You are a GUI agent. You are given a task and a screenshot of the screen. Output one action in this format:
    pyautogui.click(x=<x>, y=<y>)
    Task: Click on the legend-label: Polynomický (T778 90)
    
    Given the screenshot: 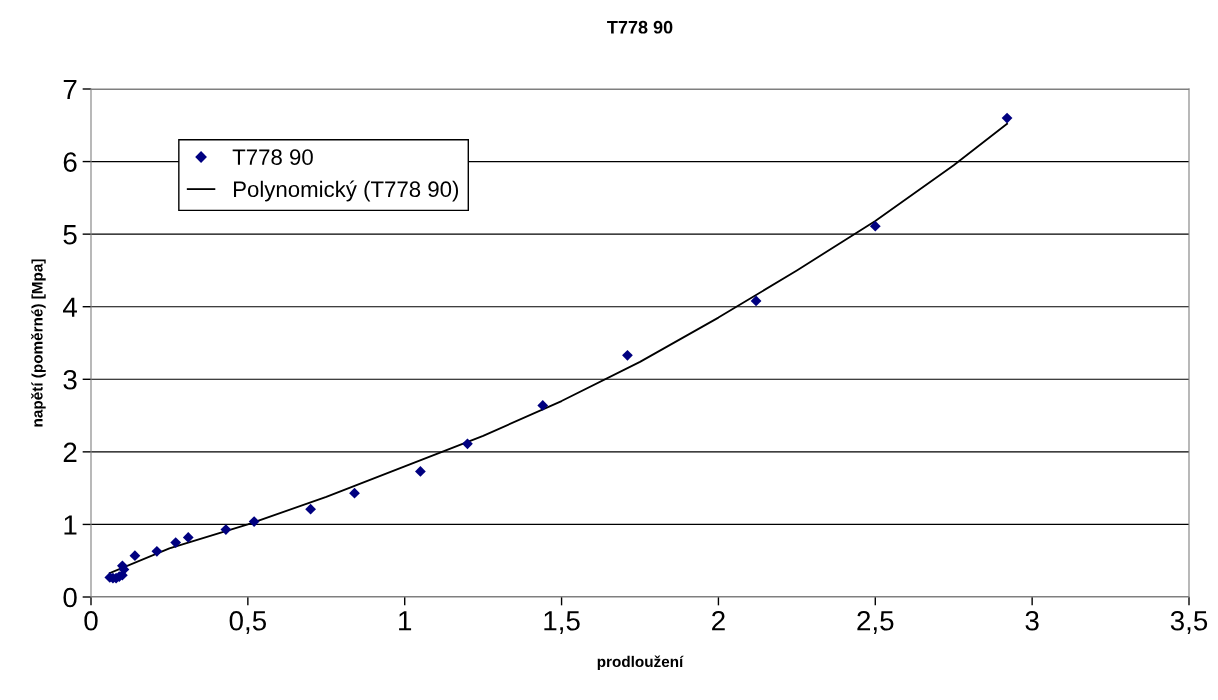 What is the action you would take?
    pyautogui.click(x=346, y=191)
    